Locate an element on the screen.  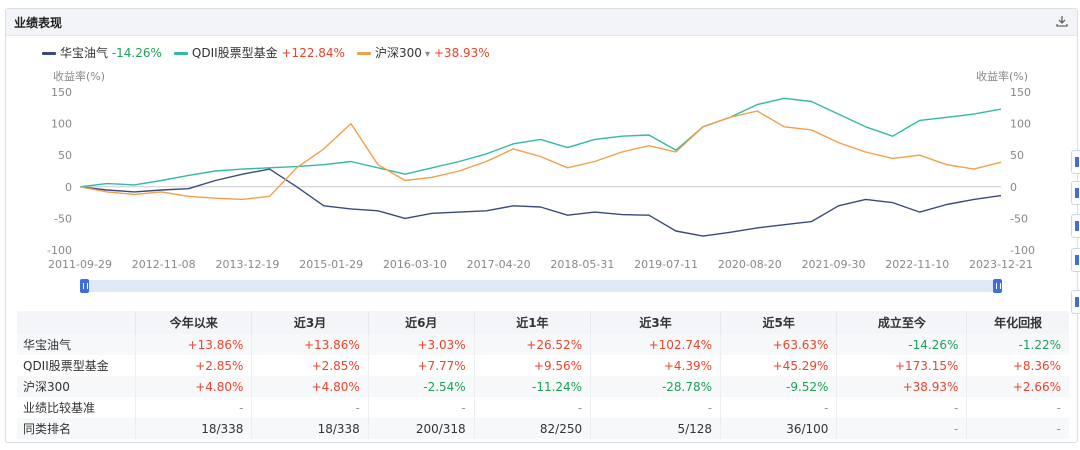
table-cell: +7.77% is located at coordinates (421, 365).